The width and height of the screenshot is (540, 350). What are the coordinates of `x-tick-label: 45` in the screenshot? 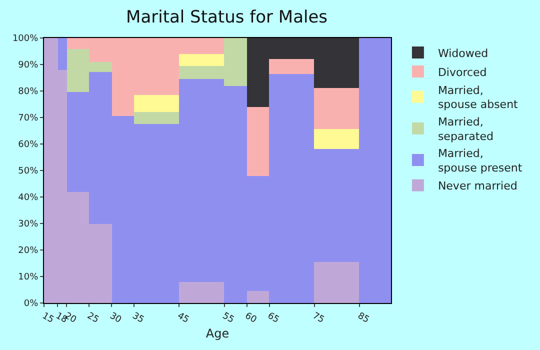 It's located at (182, 318).